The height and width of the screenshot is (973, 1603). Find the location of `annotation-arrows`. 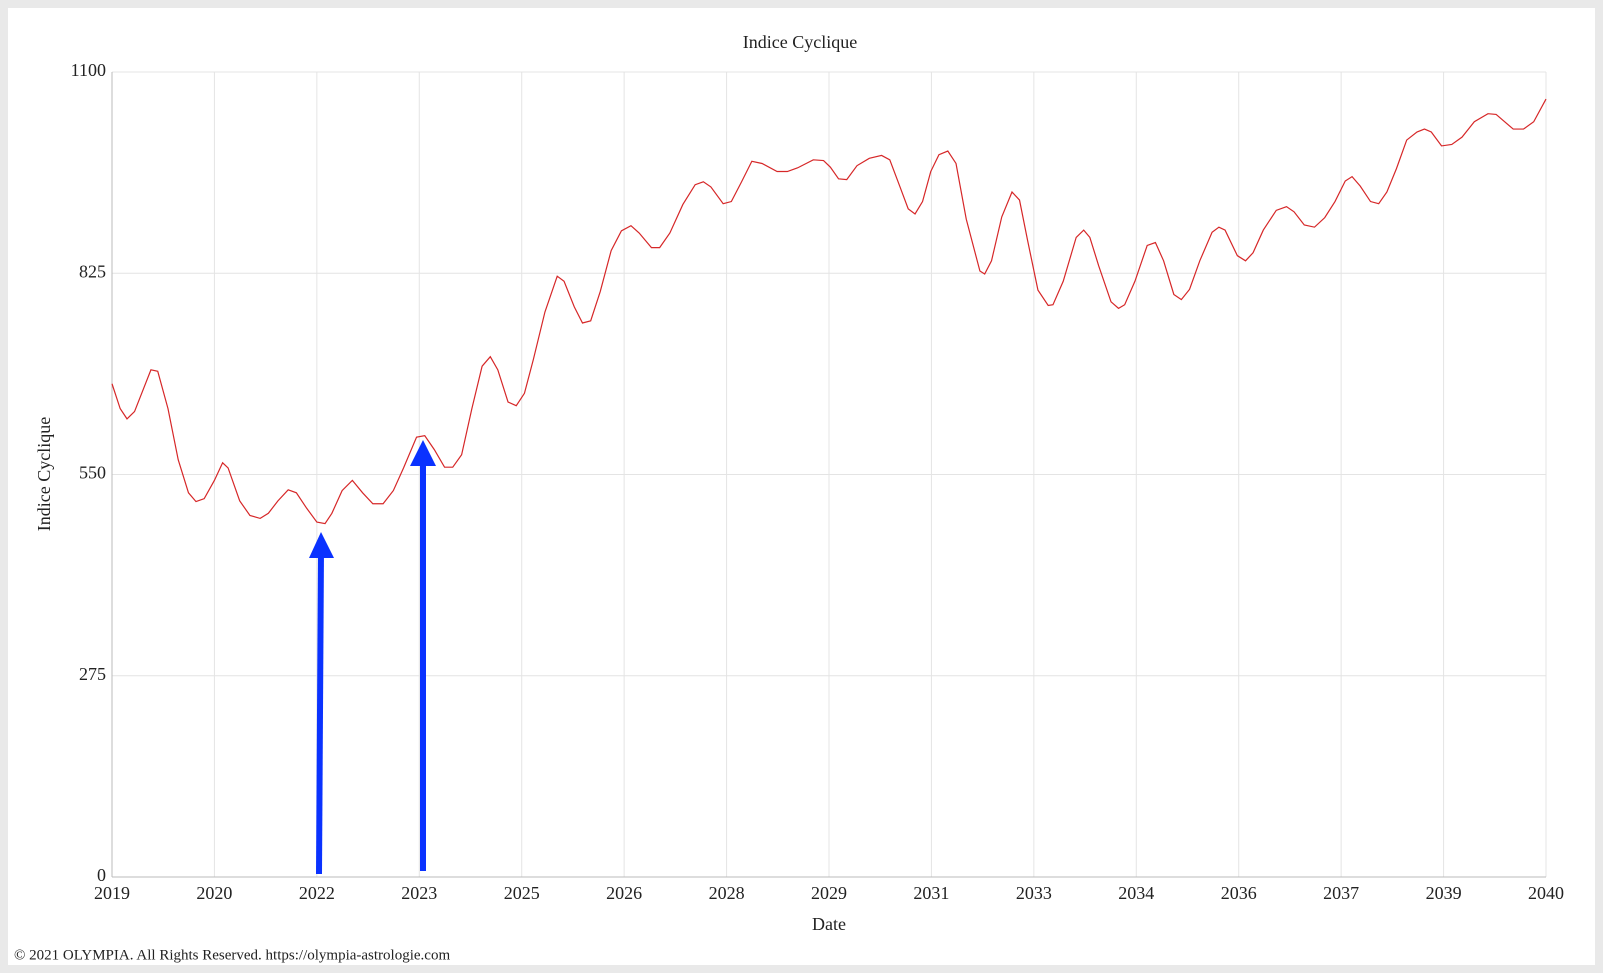

annotation-arrows is located at coordinates (372, 657).